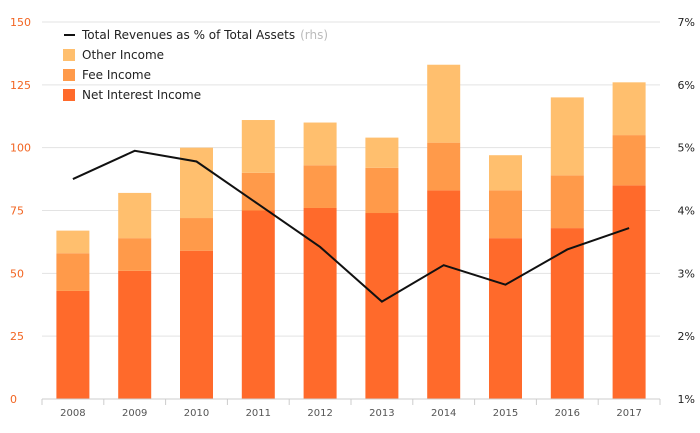 The image size is (700, 433). I want to click on bar-net-interest-income-2013, so click(382, 306).